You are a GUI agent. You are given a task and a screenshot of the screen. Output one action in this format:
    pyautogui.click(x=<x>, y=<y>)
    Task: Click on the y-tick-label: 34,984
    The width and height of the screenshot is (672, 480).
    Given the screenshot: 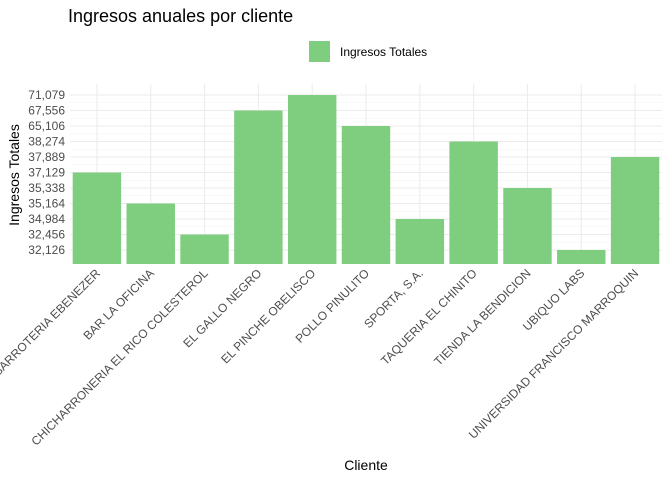 What is the action you would take?
    pyautogui.click(x=46, y=219)
    